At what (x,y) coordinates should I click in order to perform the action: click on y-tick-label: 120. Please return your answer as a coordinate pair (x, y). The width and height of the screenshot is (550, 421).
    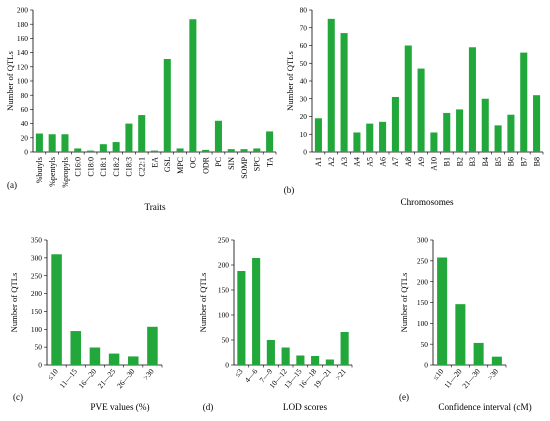
    Looking at the image, I should click on (22, 66).